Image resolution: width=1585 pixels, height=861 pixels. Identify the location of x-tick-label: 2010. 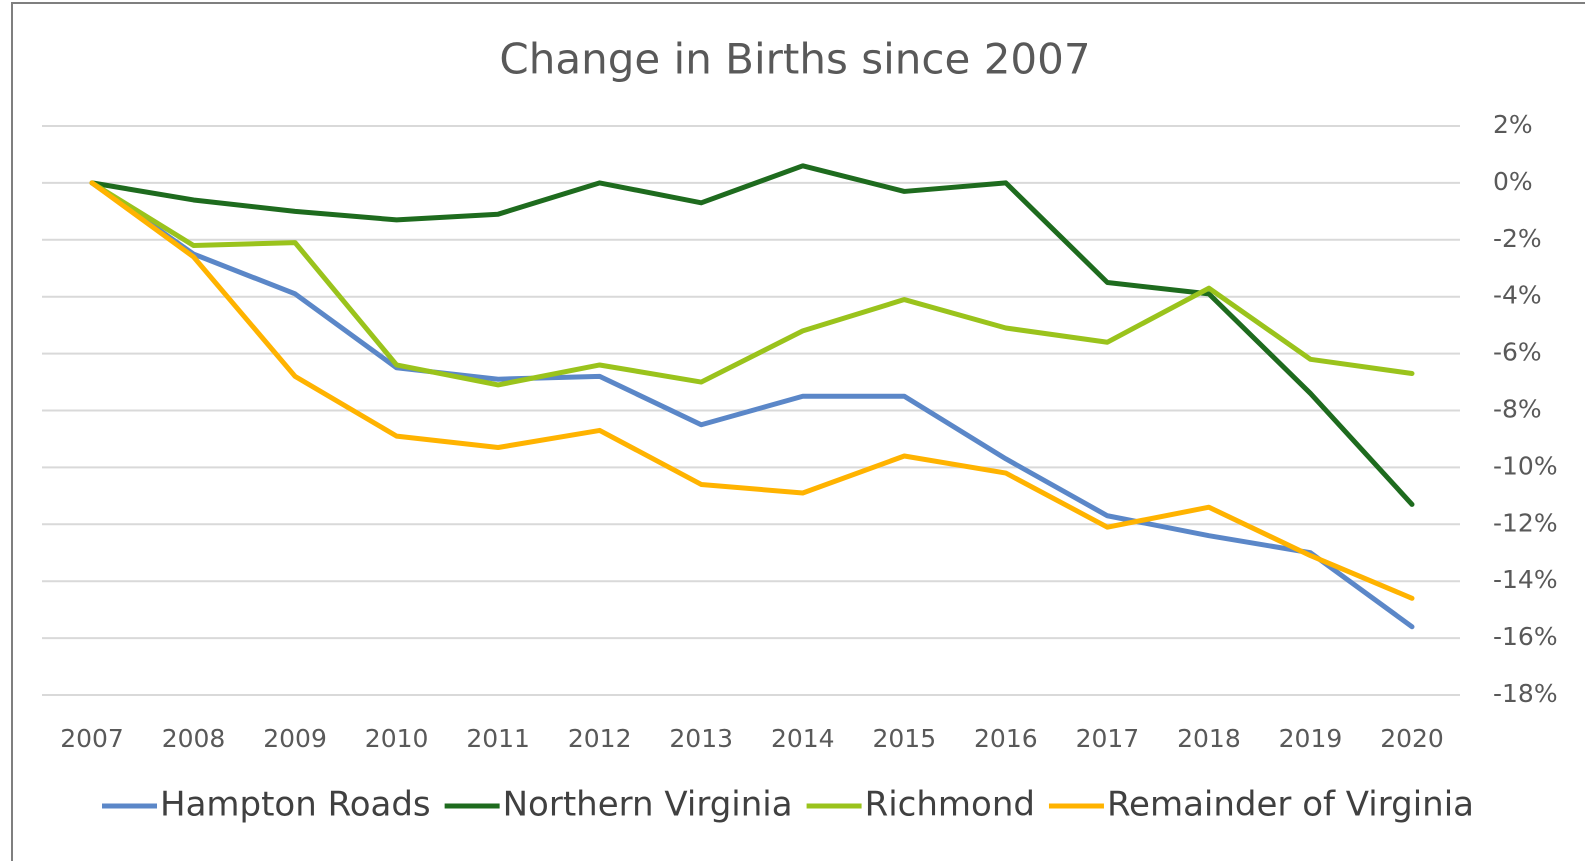
(397, 738).